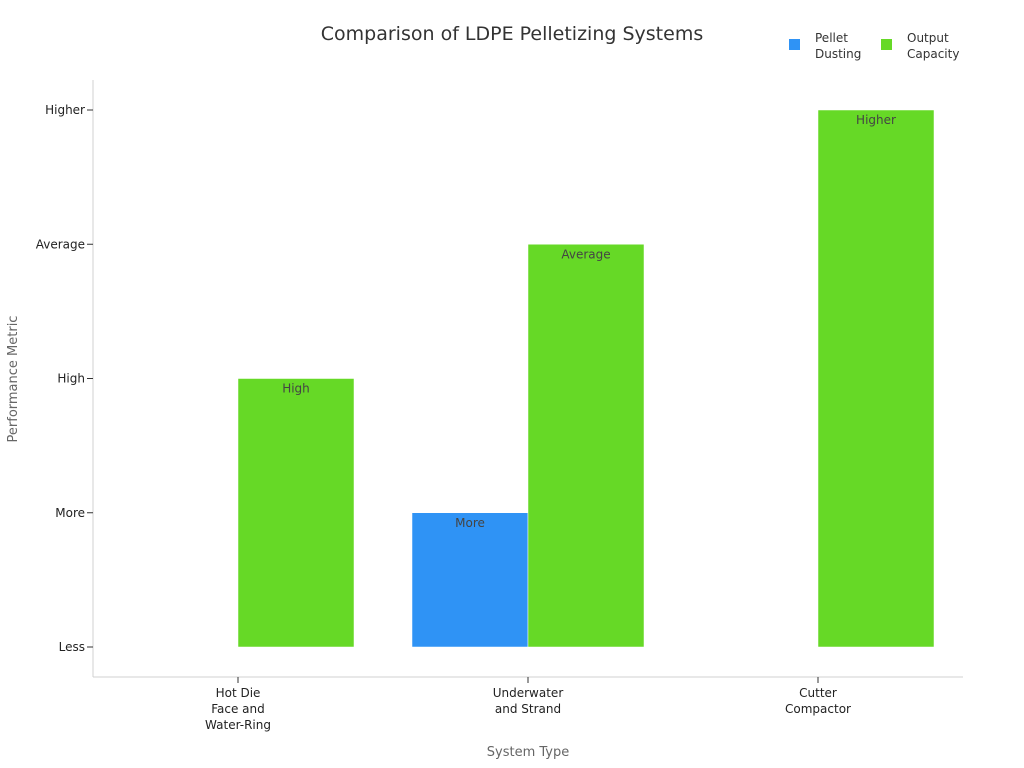 The image size is (1024, 768). I want to click on x-tick-label: Underwater and Strand, so click(528, 701).